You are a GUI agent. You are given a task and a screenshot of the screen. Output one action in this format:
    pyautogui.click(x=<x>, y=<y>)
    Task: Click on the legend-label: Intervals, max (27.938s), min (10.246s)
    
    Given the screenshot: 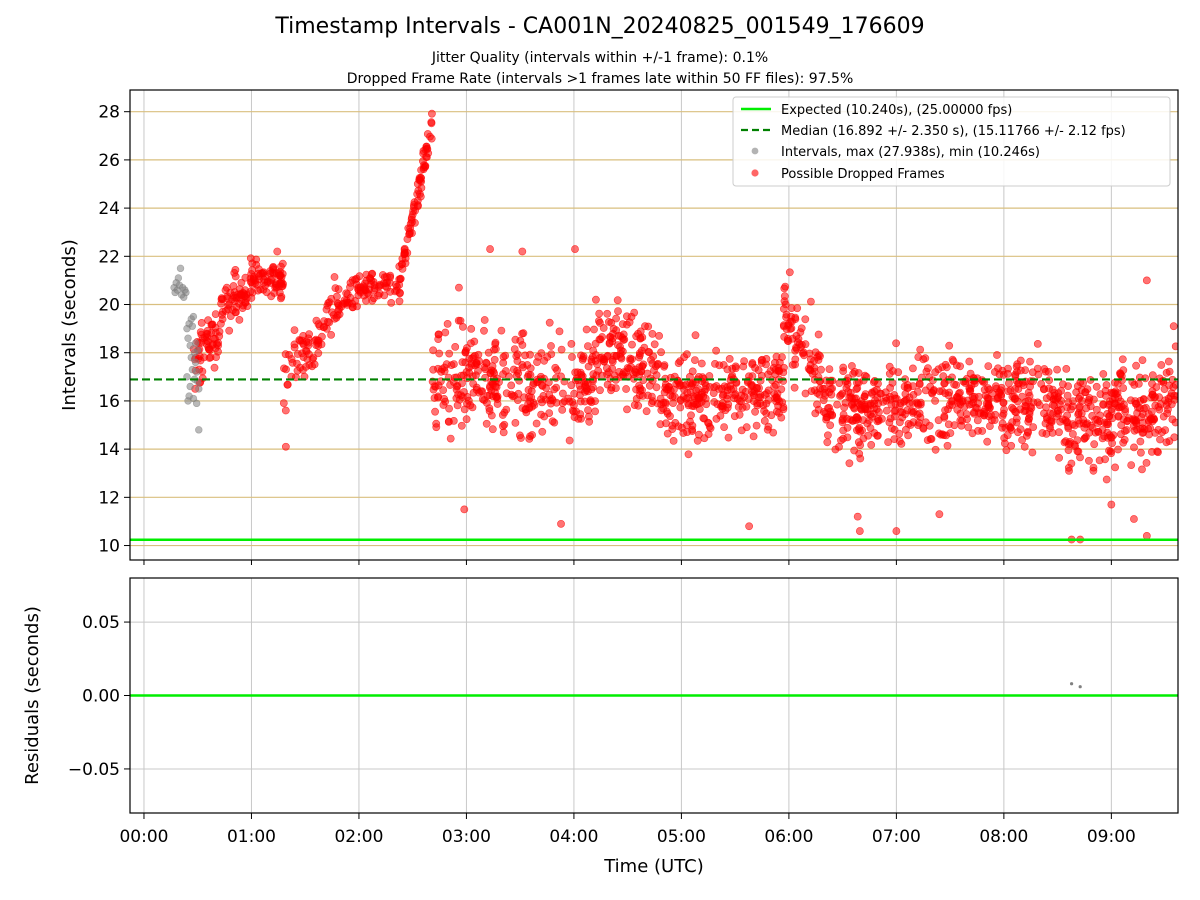 What is the action you would take?
    pyautogui.click(x=910, y=152)
    